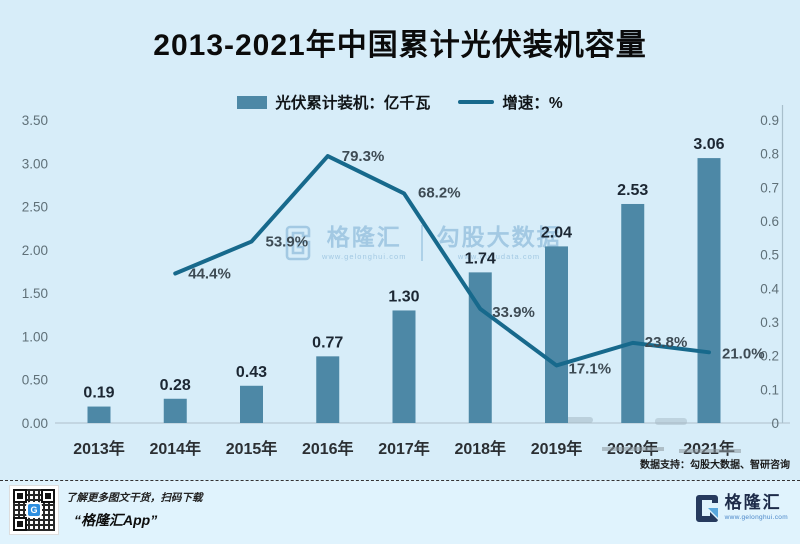 Image resolution: width=800 pixels, height=544 pixels. Describe the element at coordinates (252, 448) in the screenshot. I see `x-axis-label: 2015年` at that location.